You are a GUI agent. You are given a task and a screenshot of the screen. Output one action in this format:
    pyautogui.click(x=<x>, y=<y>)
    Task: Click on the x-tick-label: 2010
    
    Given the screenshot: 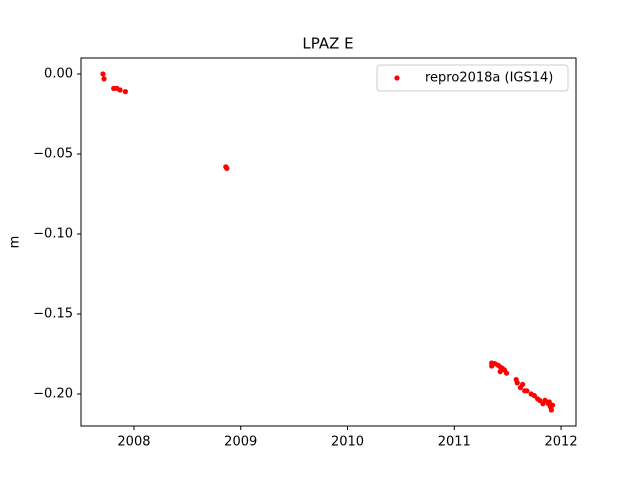 What is the action you would take?
    pyautogui.click(x=347, y=442)
    